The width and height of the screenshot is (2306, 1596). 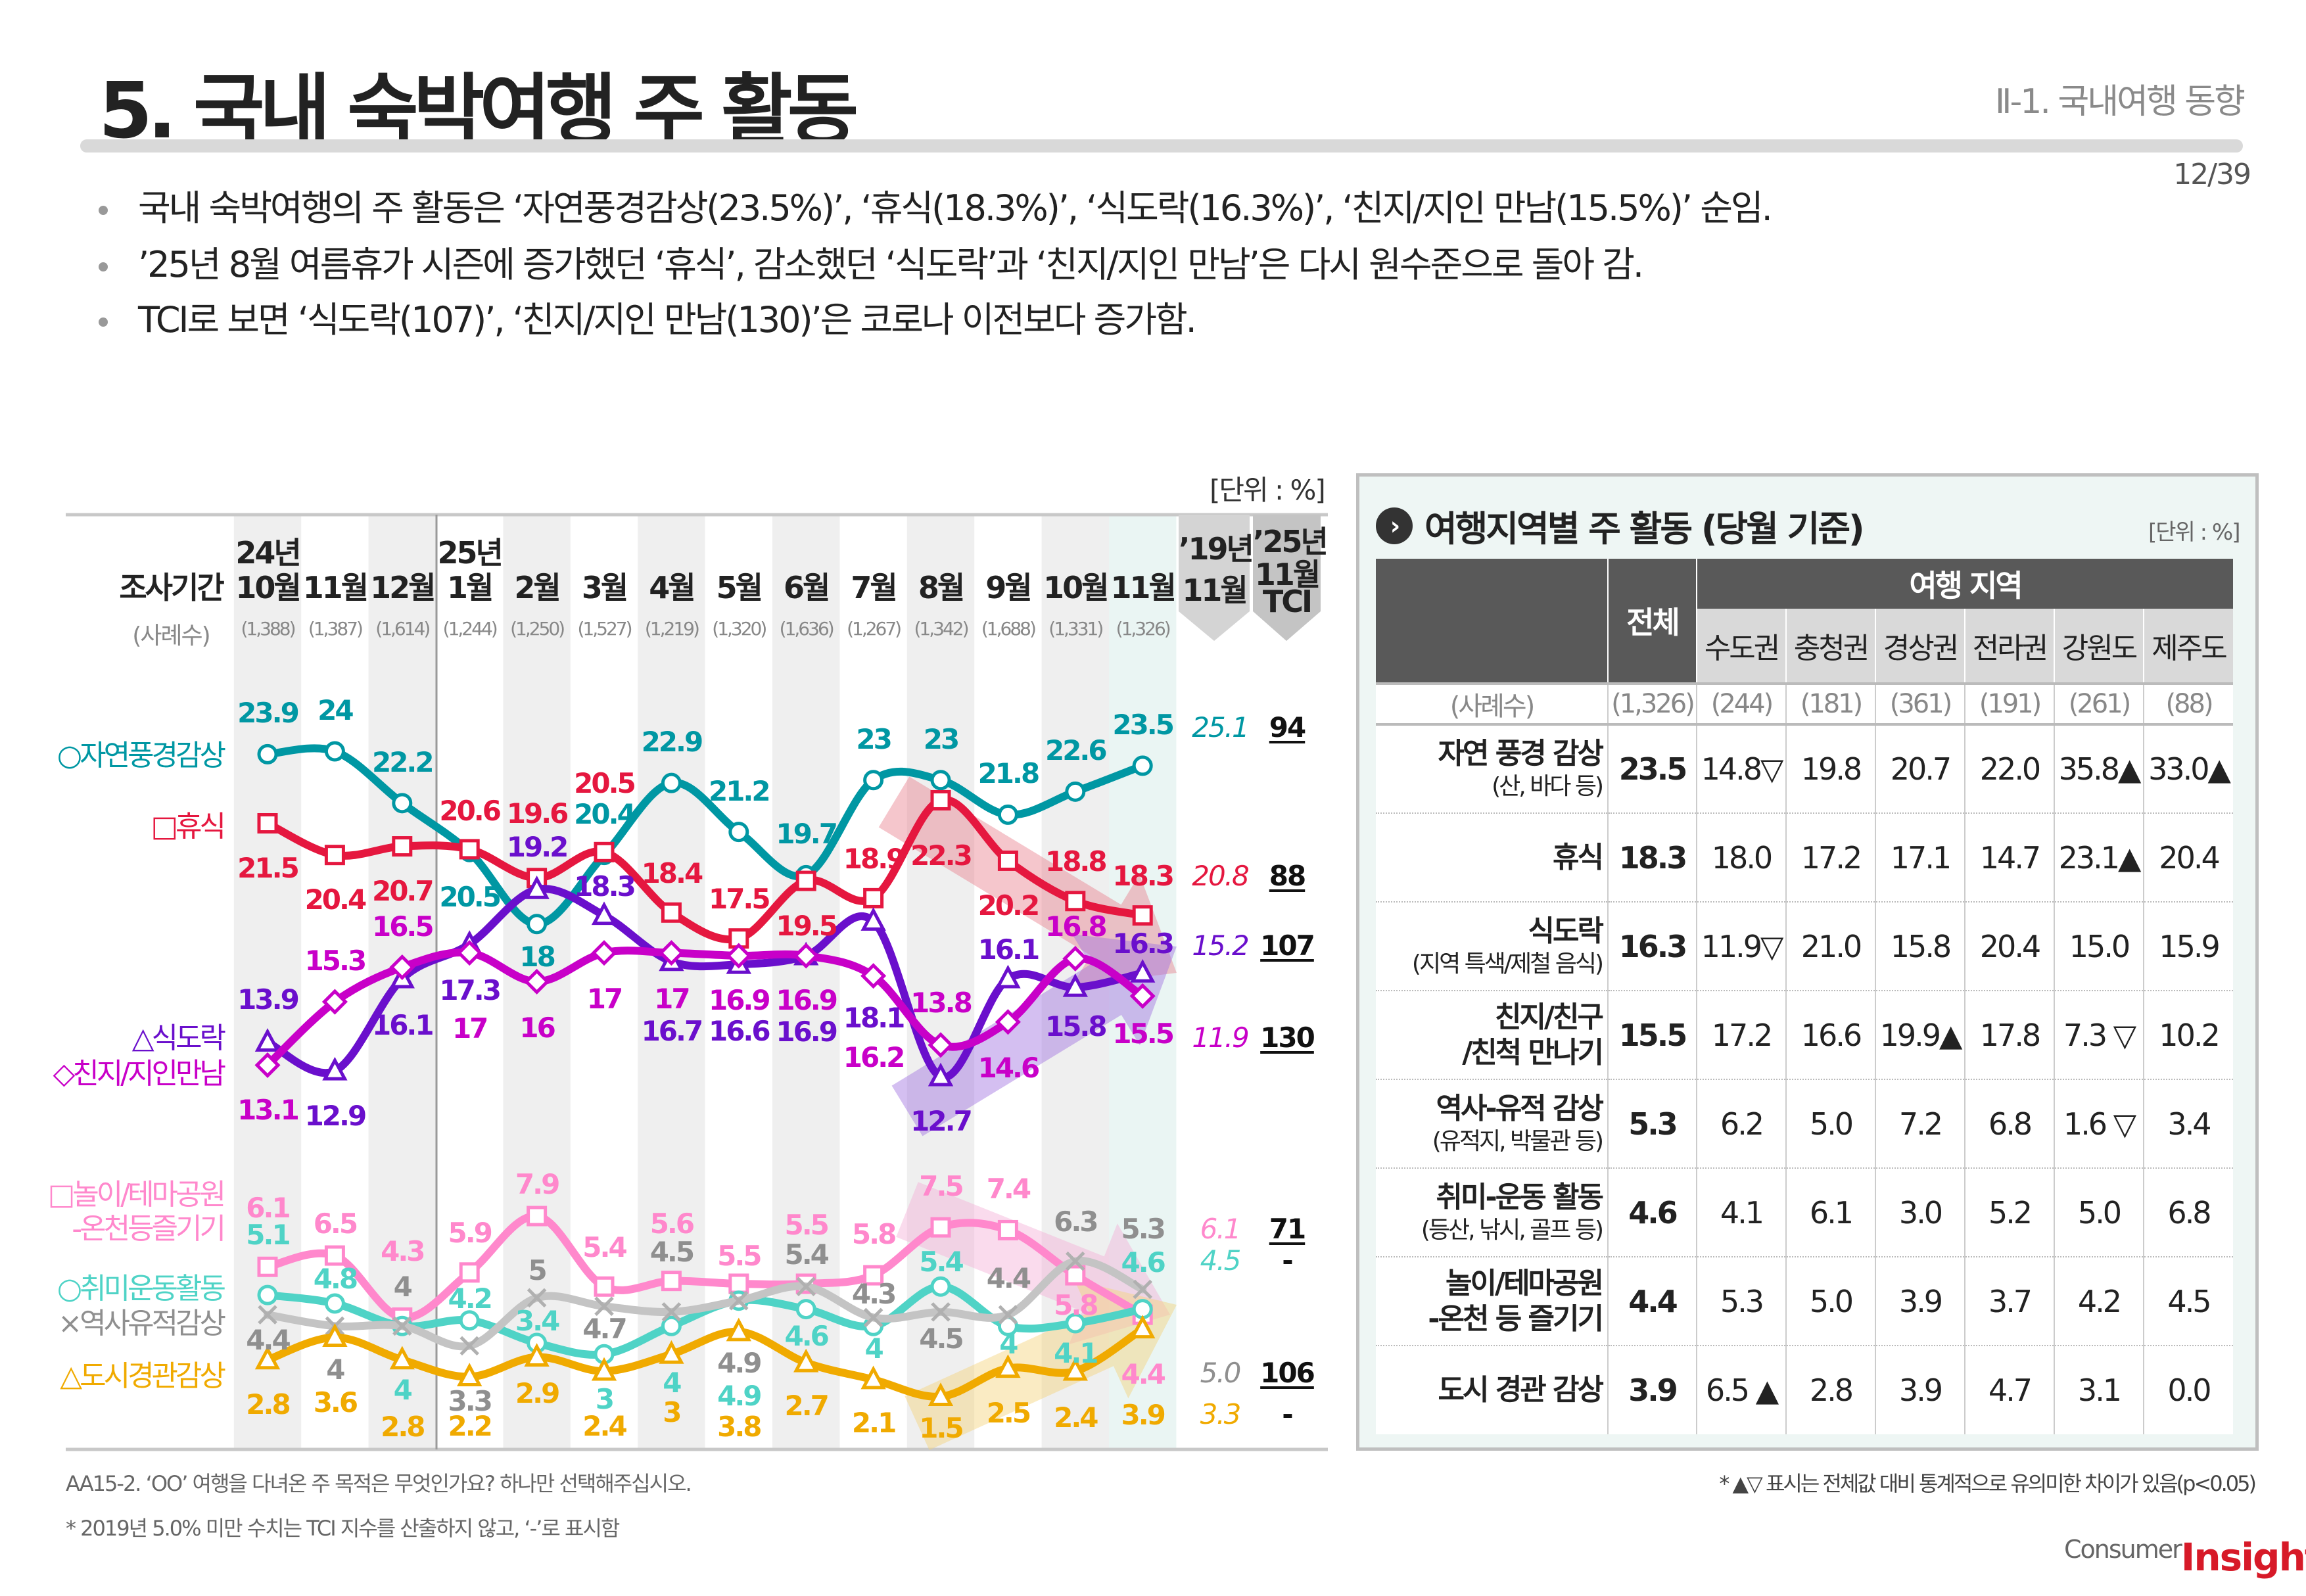 I want to click on panel-unit: [단위 : %], so click(x=2194, y=532).